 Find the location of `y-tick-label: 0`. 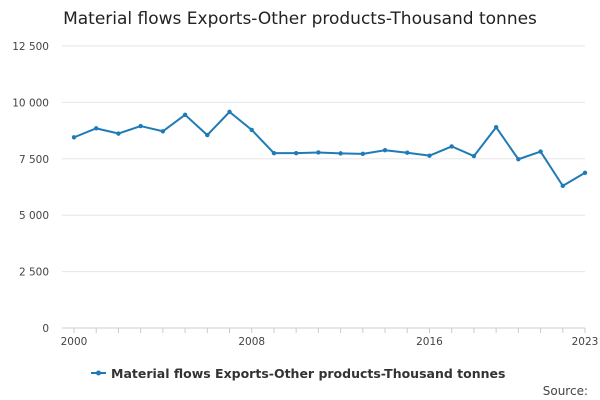

y-tick-label: 0 is located at coordinates (45, 329).